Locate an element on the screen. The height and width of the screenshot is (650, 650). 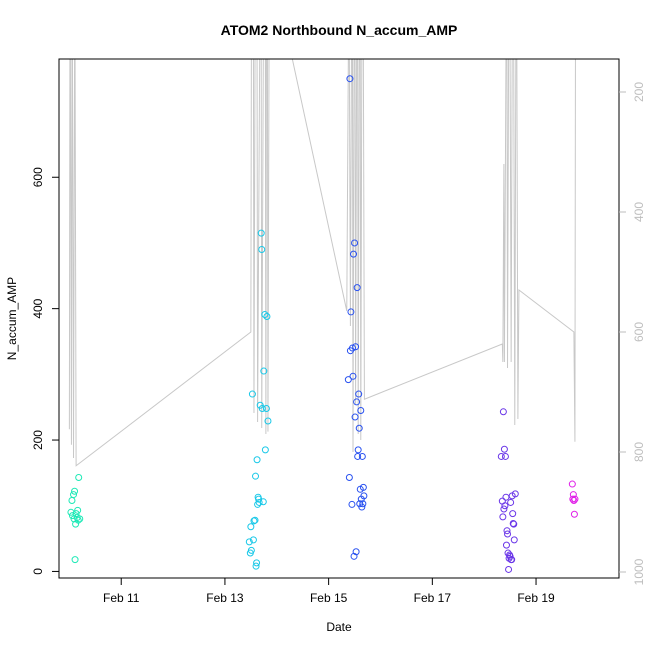
y2-tick-label: 1000 is located at coordinates (639, 571).